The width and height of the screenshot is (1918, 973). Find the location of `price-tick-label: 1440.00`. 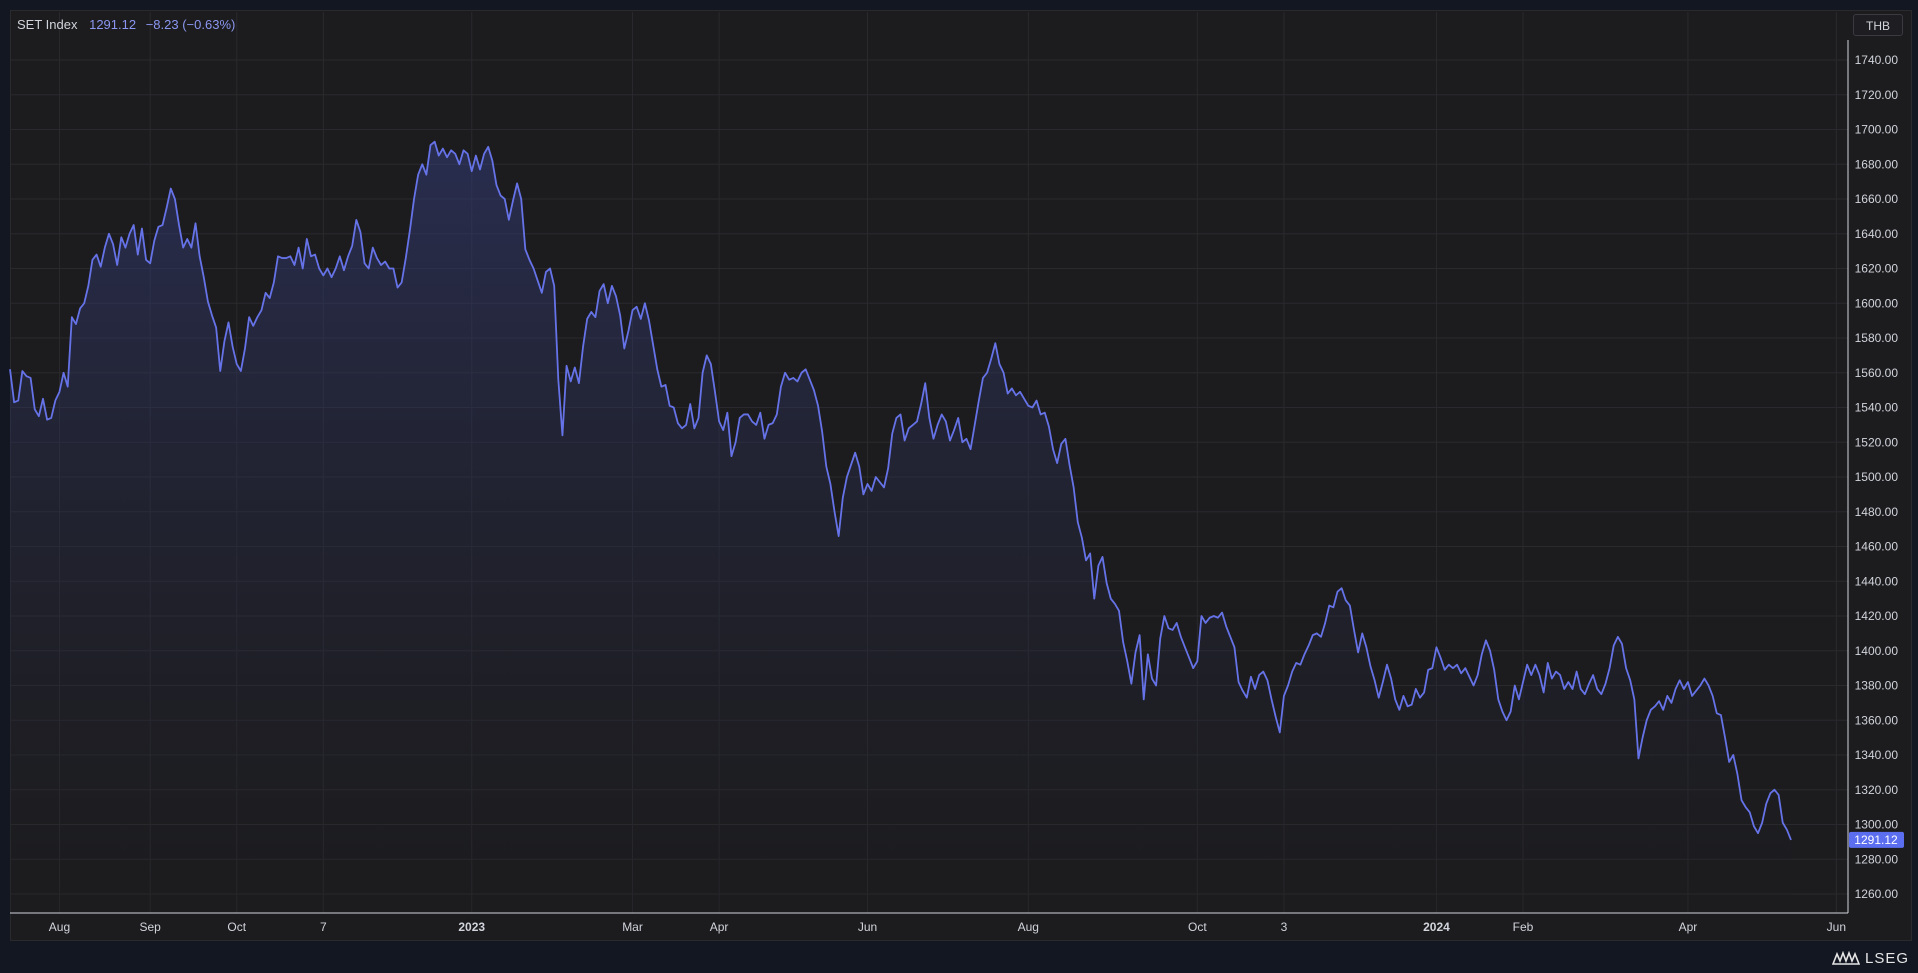

price-tick-label: 1440.00 is located at coordinates (1877, 581).